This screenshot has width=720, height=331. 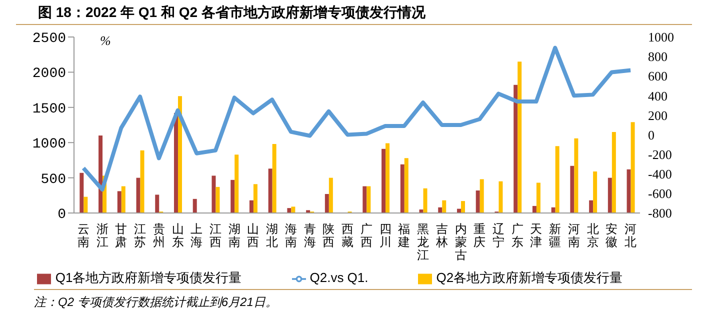 I want to click on x-tick-label: 安徽, so click(x=612, y=235).